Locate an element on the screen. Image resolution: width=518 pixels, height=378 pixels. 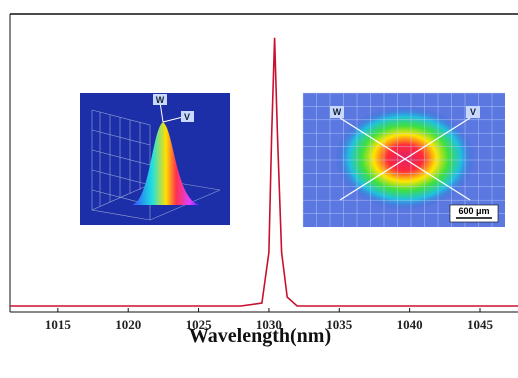
x-axis-title: Wavelength(nm) is located at coordinates (260, 336).